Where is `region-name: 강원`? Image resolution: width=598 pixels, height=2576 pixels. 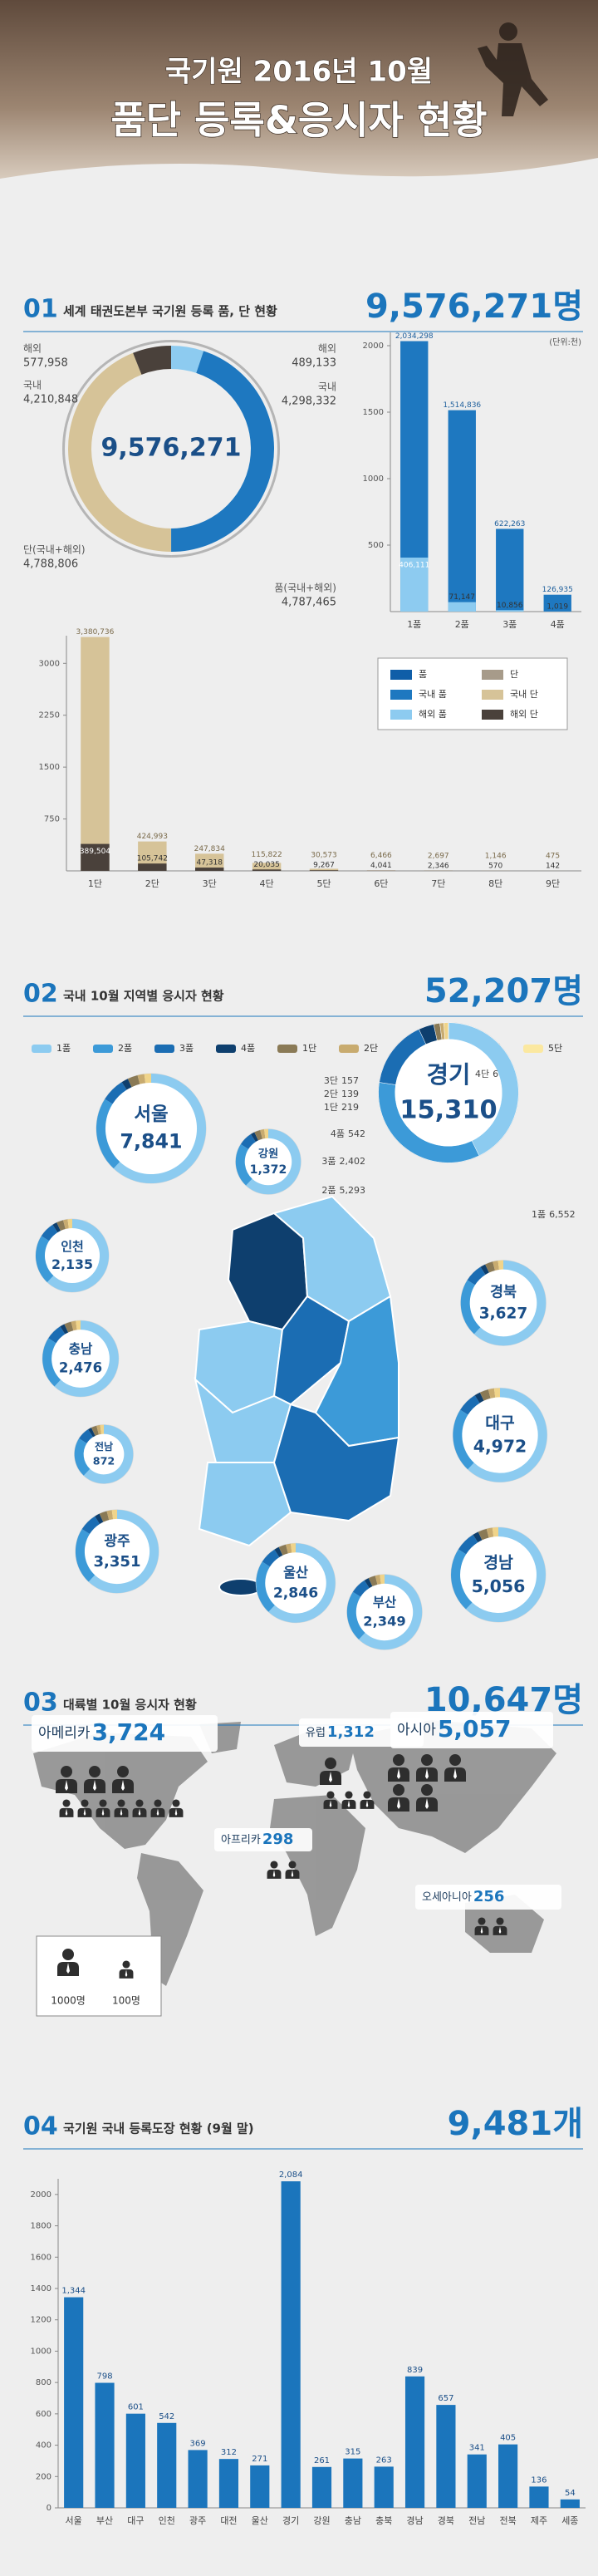
region-name: 강원 is located at coordinates (269, 1154).